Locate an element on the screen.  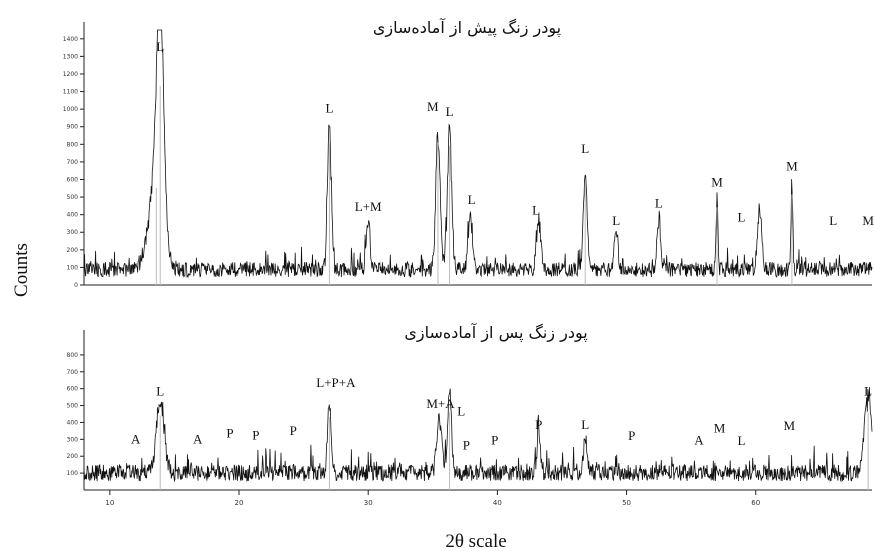
y-tick-label: 1200 is located at coordinates (70, 74).